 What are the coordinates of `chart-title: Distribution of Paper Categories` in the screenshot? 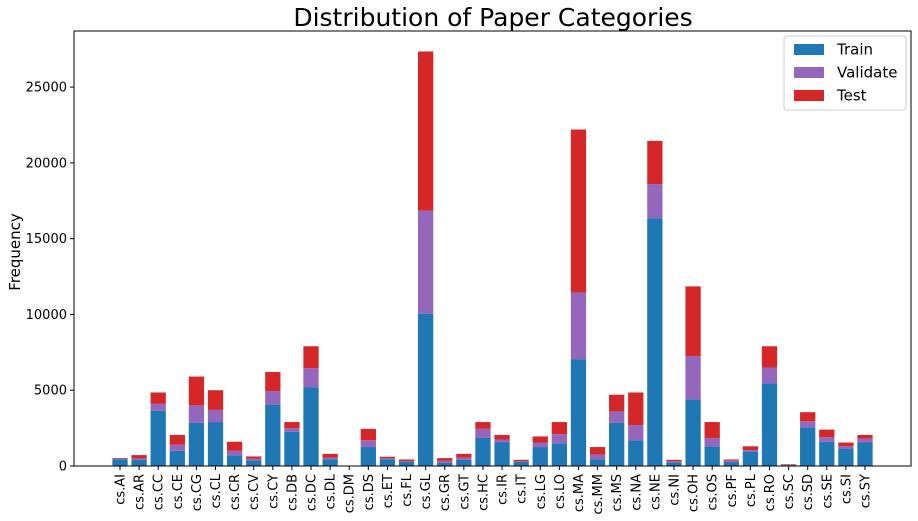 It's located at (492, 17).